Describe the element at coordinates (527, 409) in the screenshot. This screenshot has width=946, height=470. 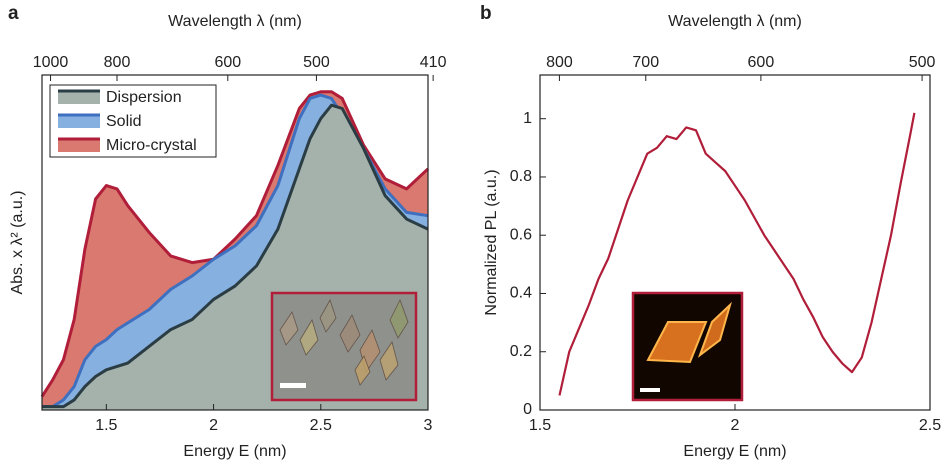
I see `y-tick-label: 0` at that location.